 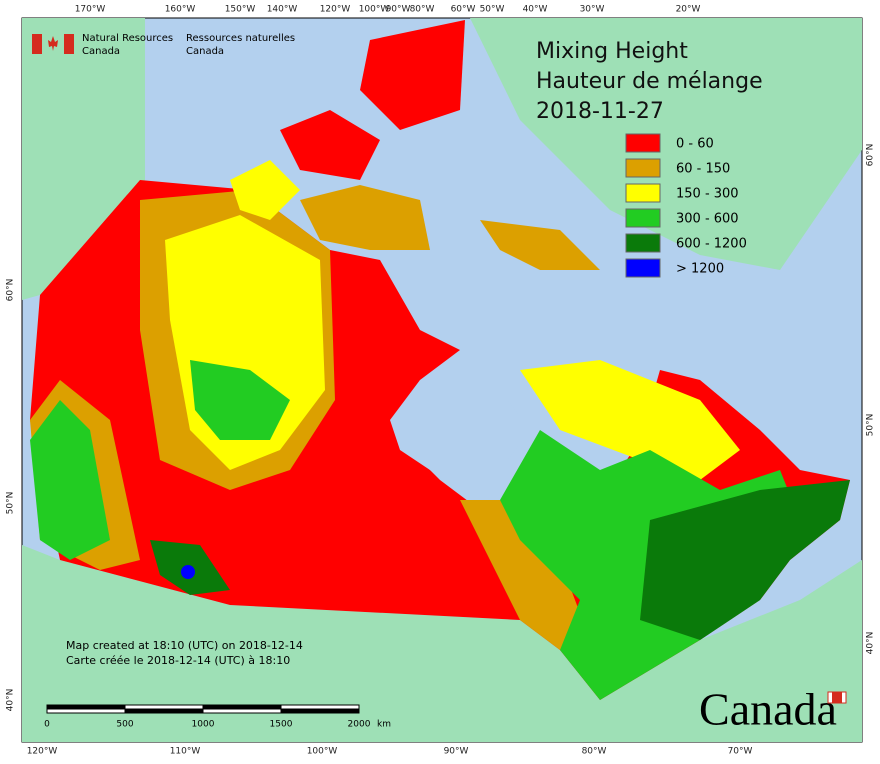 What do you see at coordinates (53, 43) in the screenshot?
I see `flag-leaf` at bounding box center [53, 43].